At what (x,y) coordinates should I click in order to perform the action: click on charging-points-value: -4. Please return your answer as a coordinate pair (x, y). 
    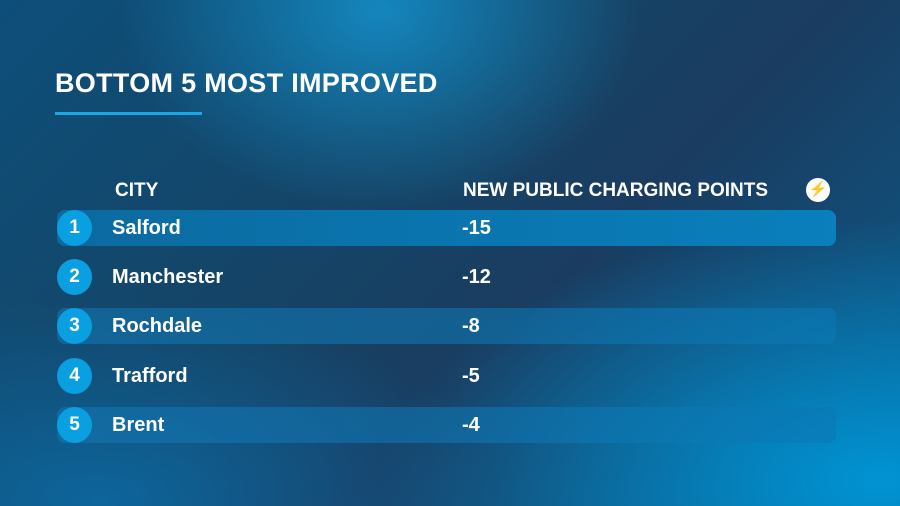
    Looking at the image, I should click on (471, 425).